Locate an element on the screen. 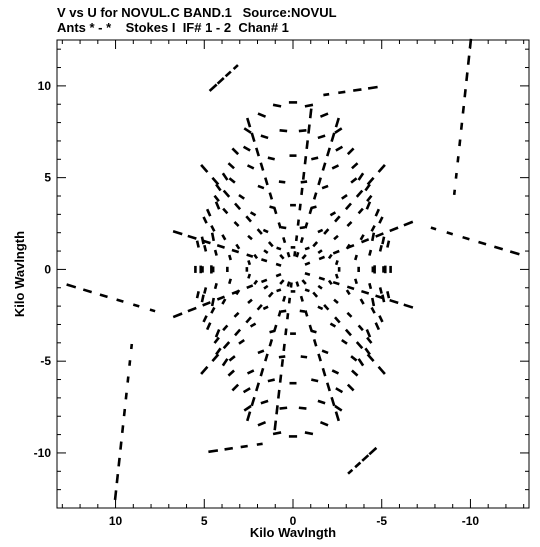 This screenshot has width=540, height=547. y-tick-label: -10 is located at coordinates (43, 453).